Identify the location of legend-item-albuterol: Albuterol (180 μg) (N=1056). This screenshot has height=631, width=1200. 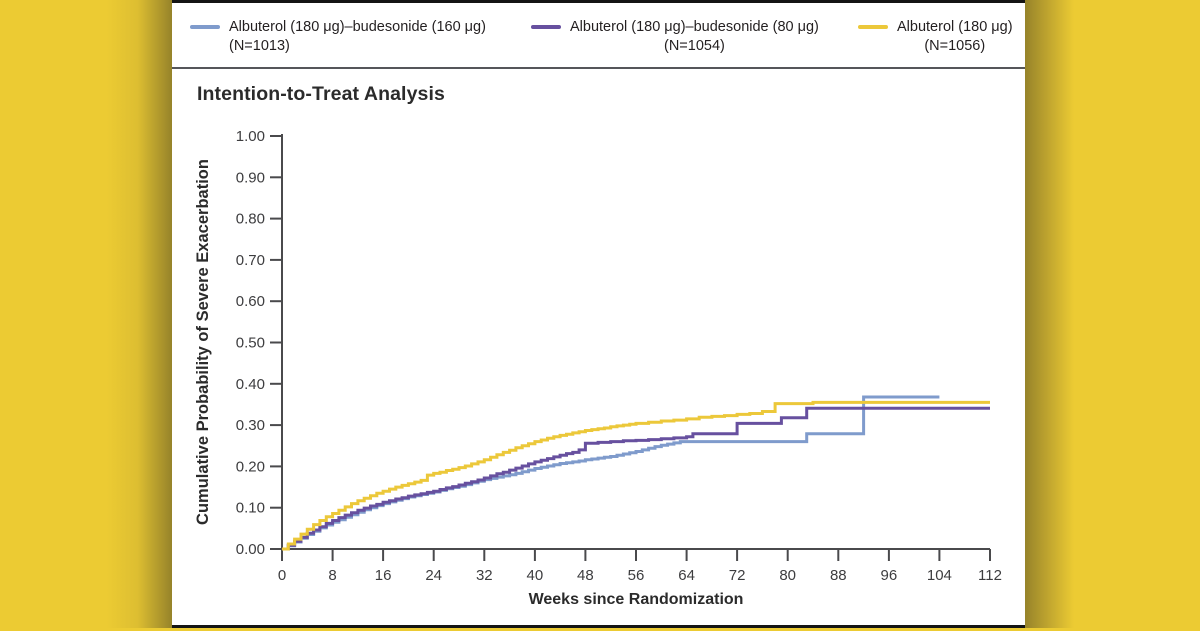
(935, 37).